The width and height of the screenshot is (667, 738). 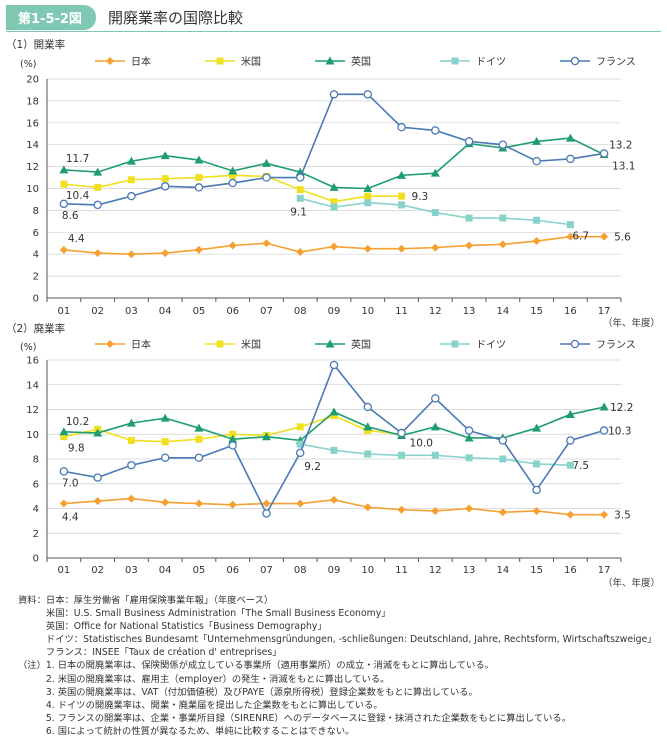 I want to click on data-label: 13.2, so click(x=620, y=145).